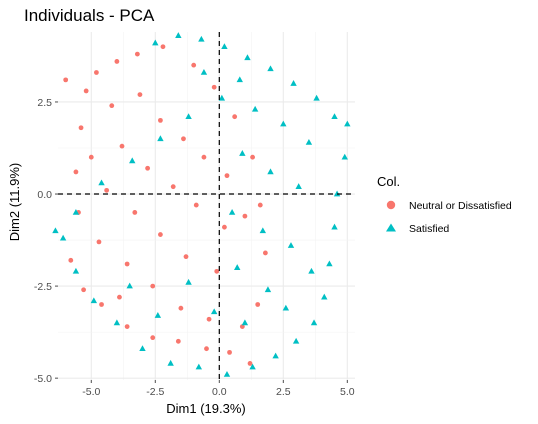  What do you see at coordinates (388, 181) in the screenshot?
I see `legend-title: Col.` at bounding box center [388, 181].